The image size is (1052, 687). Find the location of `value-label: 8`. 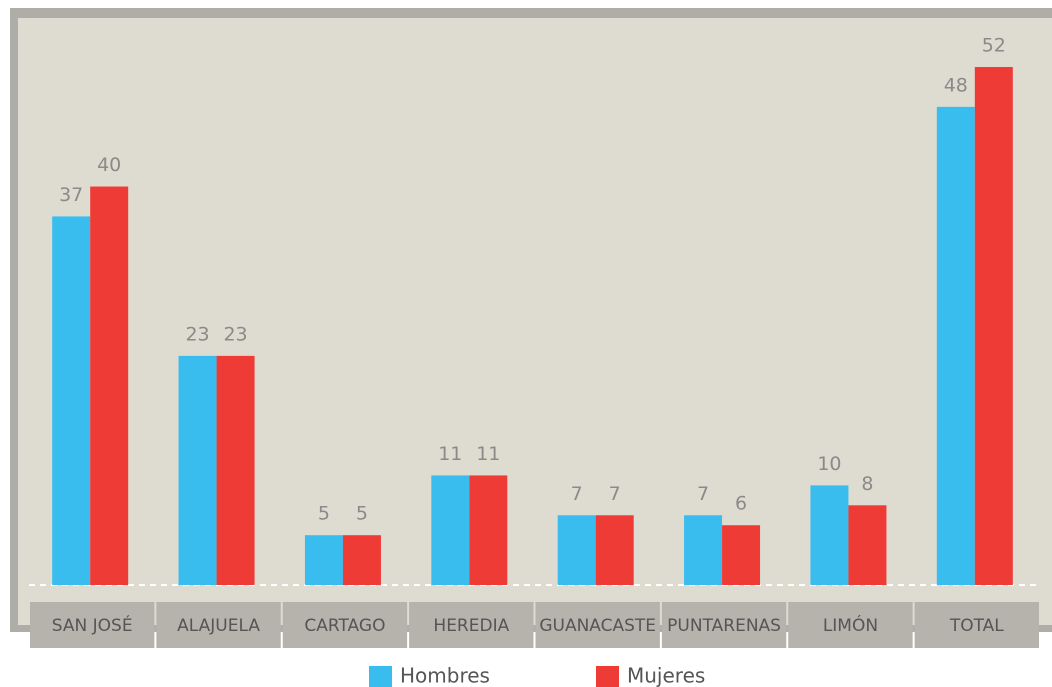

value-label: 8 is located at coordinates (867, 484).